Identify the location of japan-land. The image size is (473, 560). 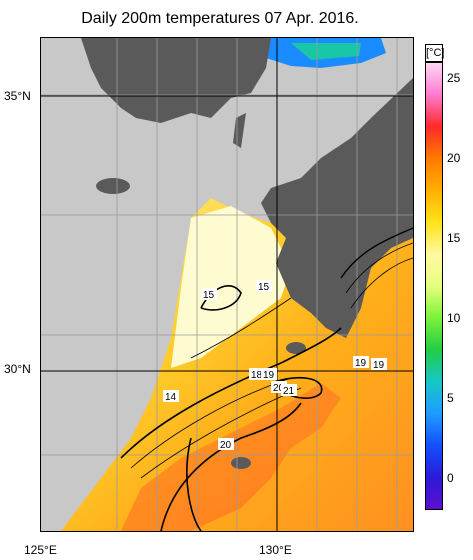
(337, 208).